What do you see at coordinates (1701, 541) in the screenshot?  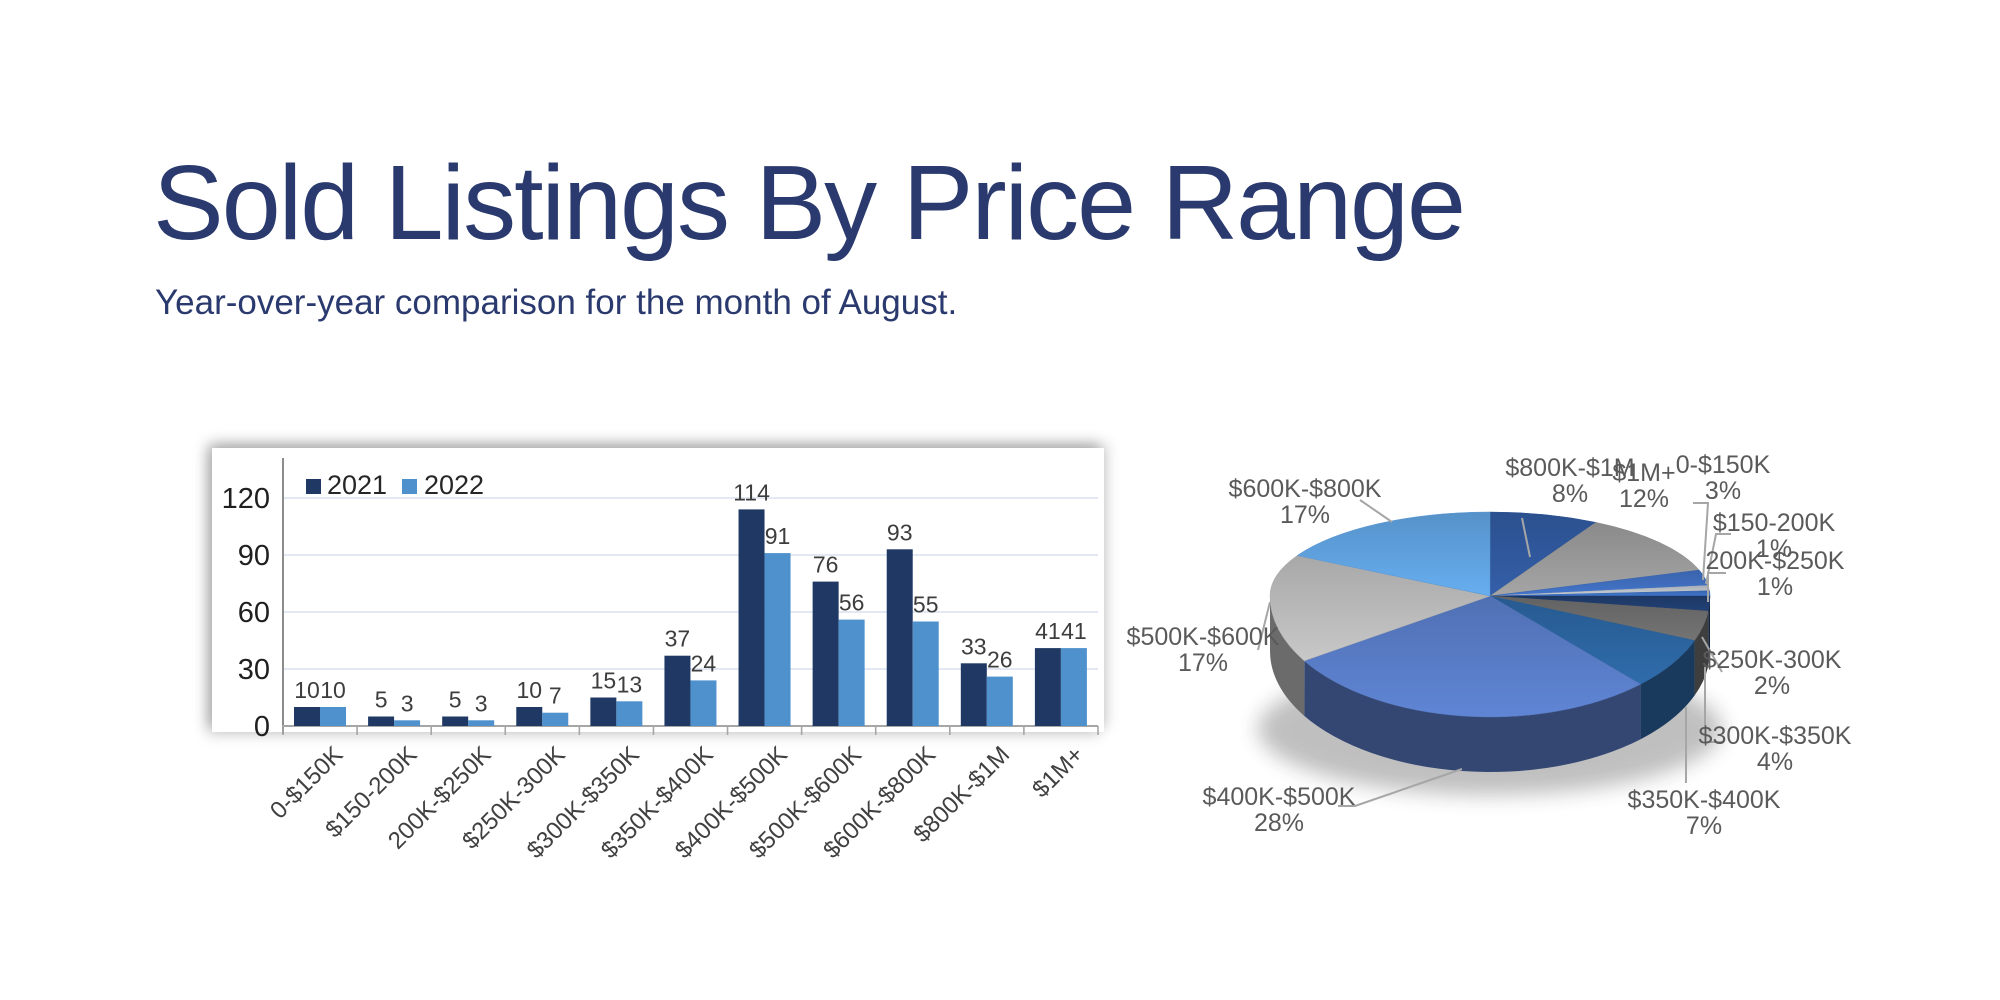 I see `pie-leader-0-$150K` at bounding box center [1701, 541].